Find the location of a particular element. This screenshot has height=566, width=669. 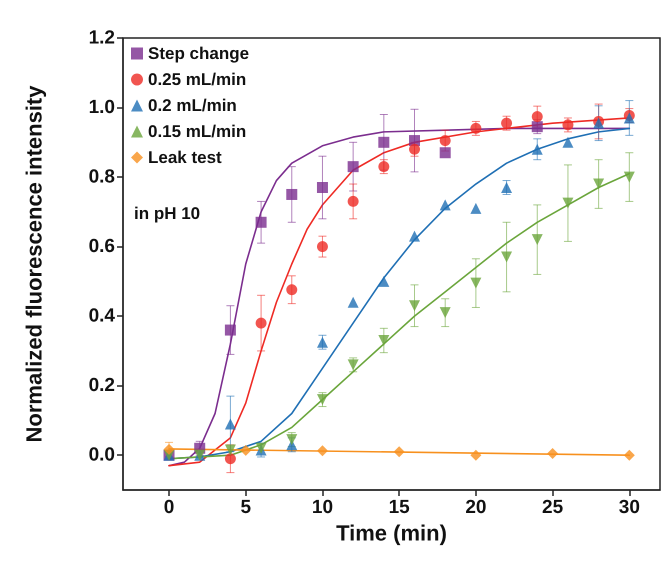

legend-label: Step change is located at coordinates (199, 53).